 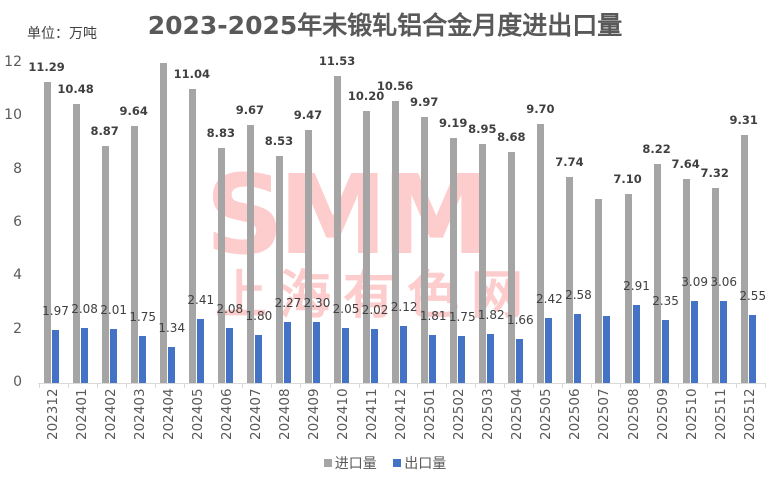 What do you see at coordinates (549, 299) in the screenshot?
I see `data-label-export: 2.42` at bounding box center [549, 299].